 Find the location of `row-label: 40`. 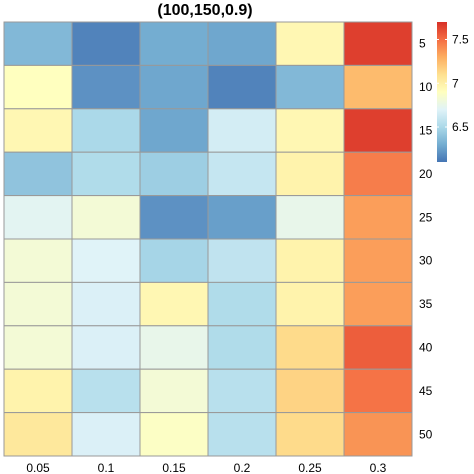

row-label: 40 is located at coordinates (426, 348).